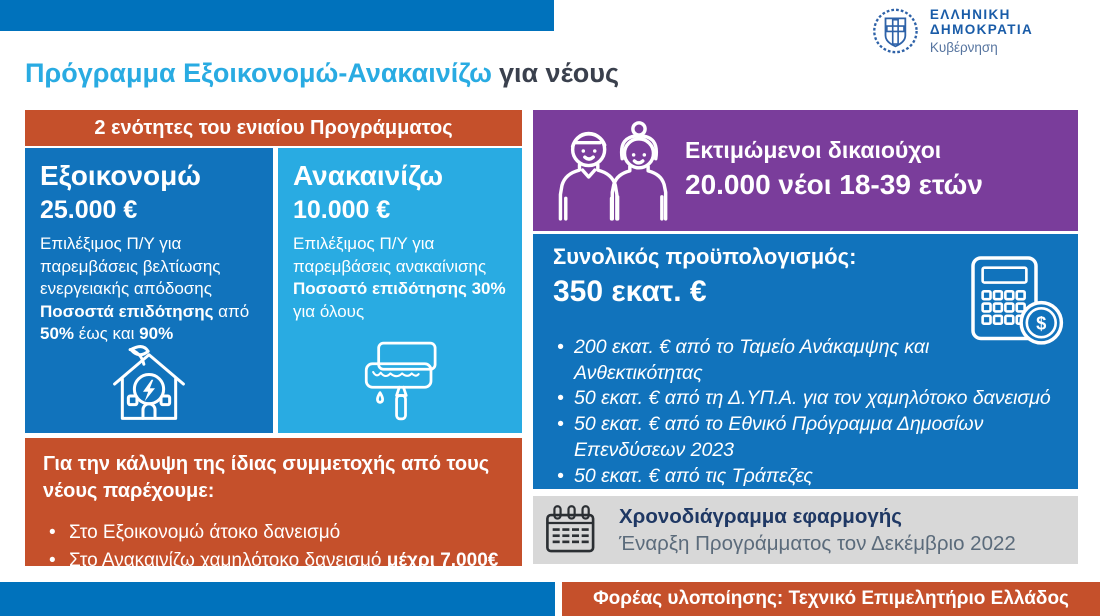 This screenshot has width=1100, height=616. I want to click on paint-roller-icon, so click(400, 381).